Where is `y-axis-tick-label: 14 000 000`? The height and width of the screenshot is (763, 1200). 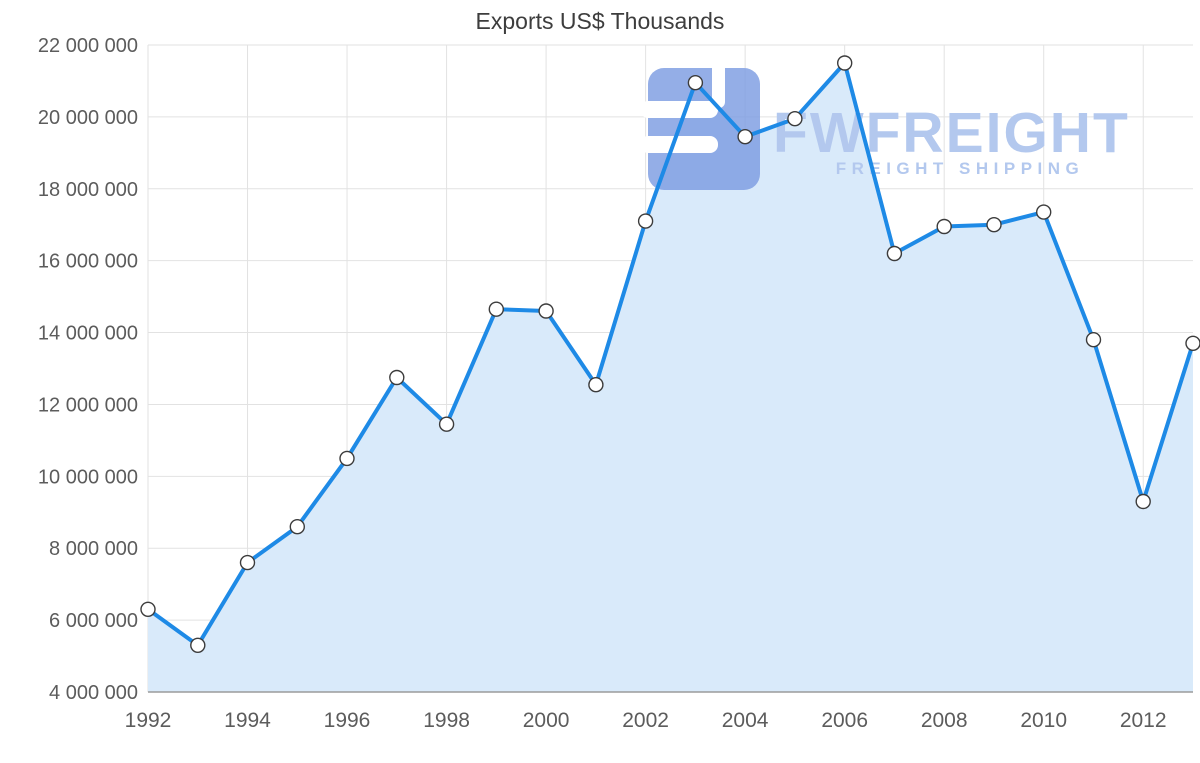 y-axis-tick-label: 14 000 000 is located at coordinates (88, 334).